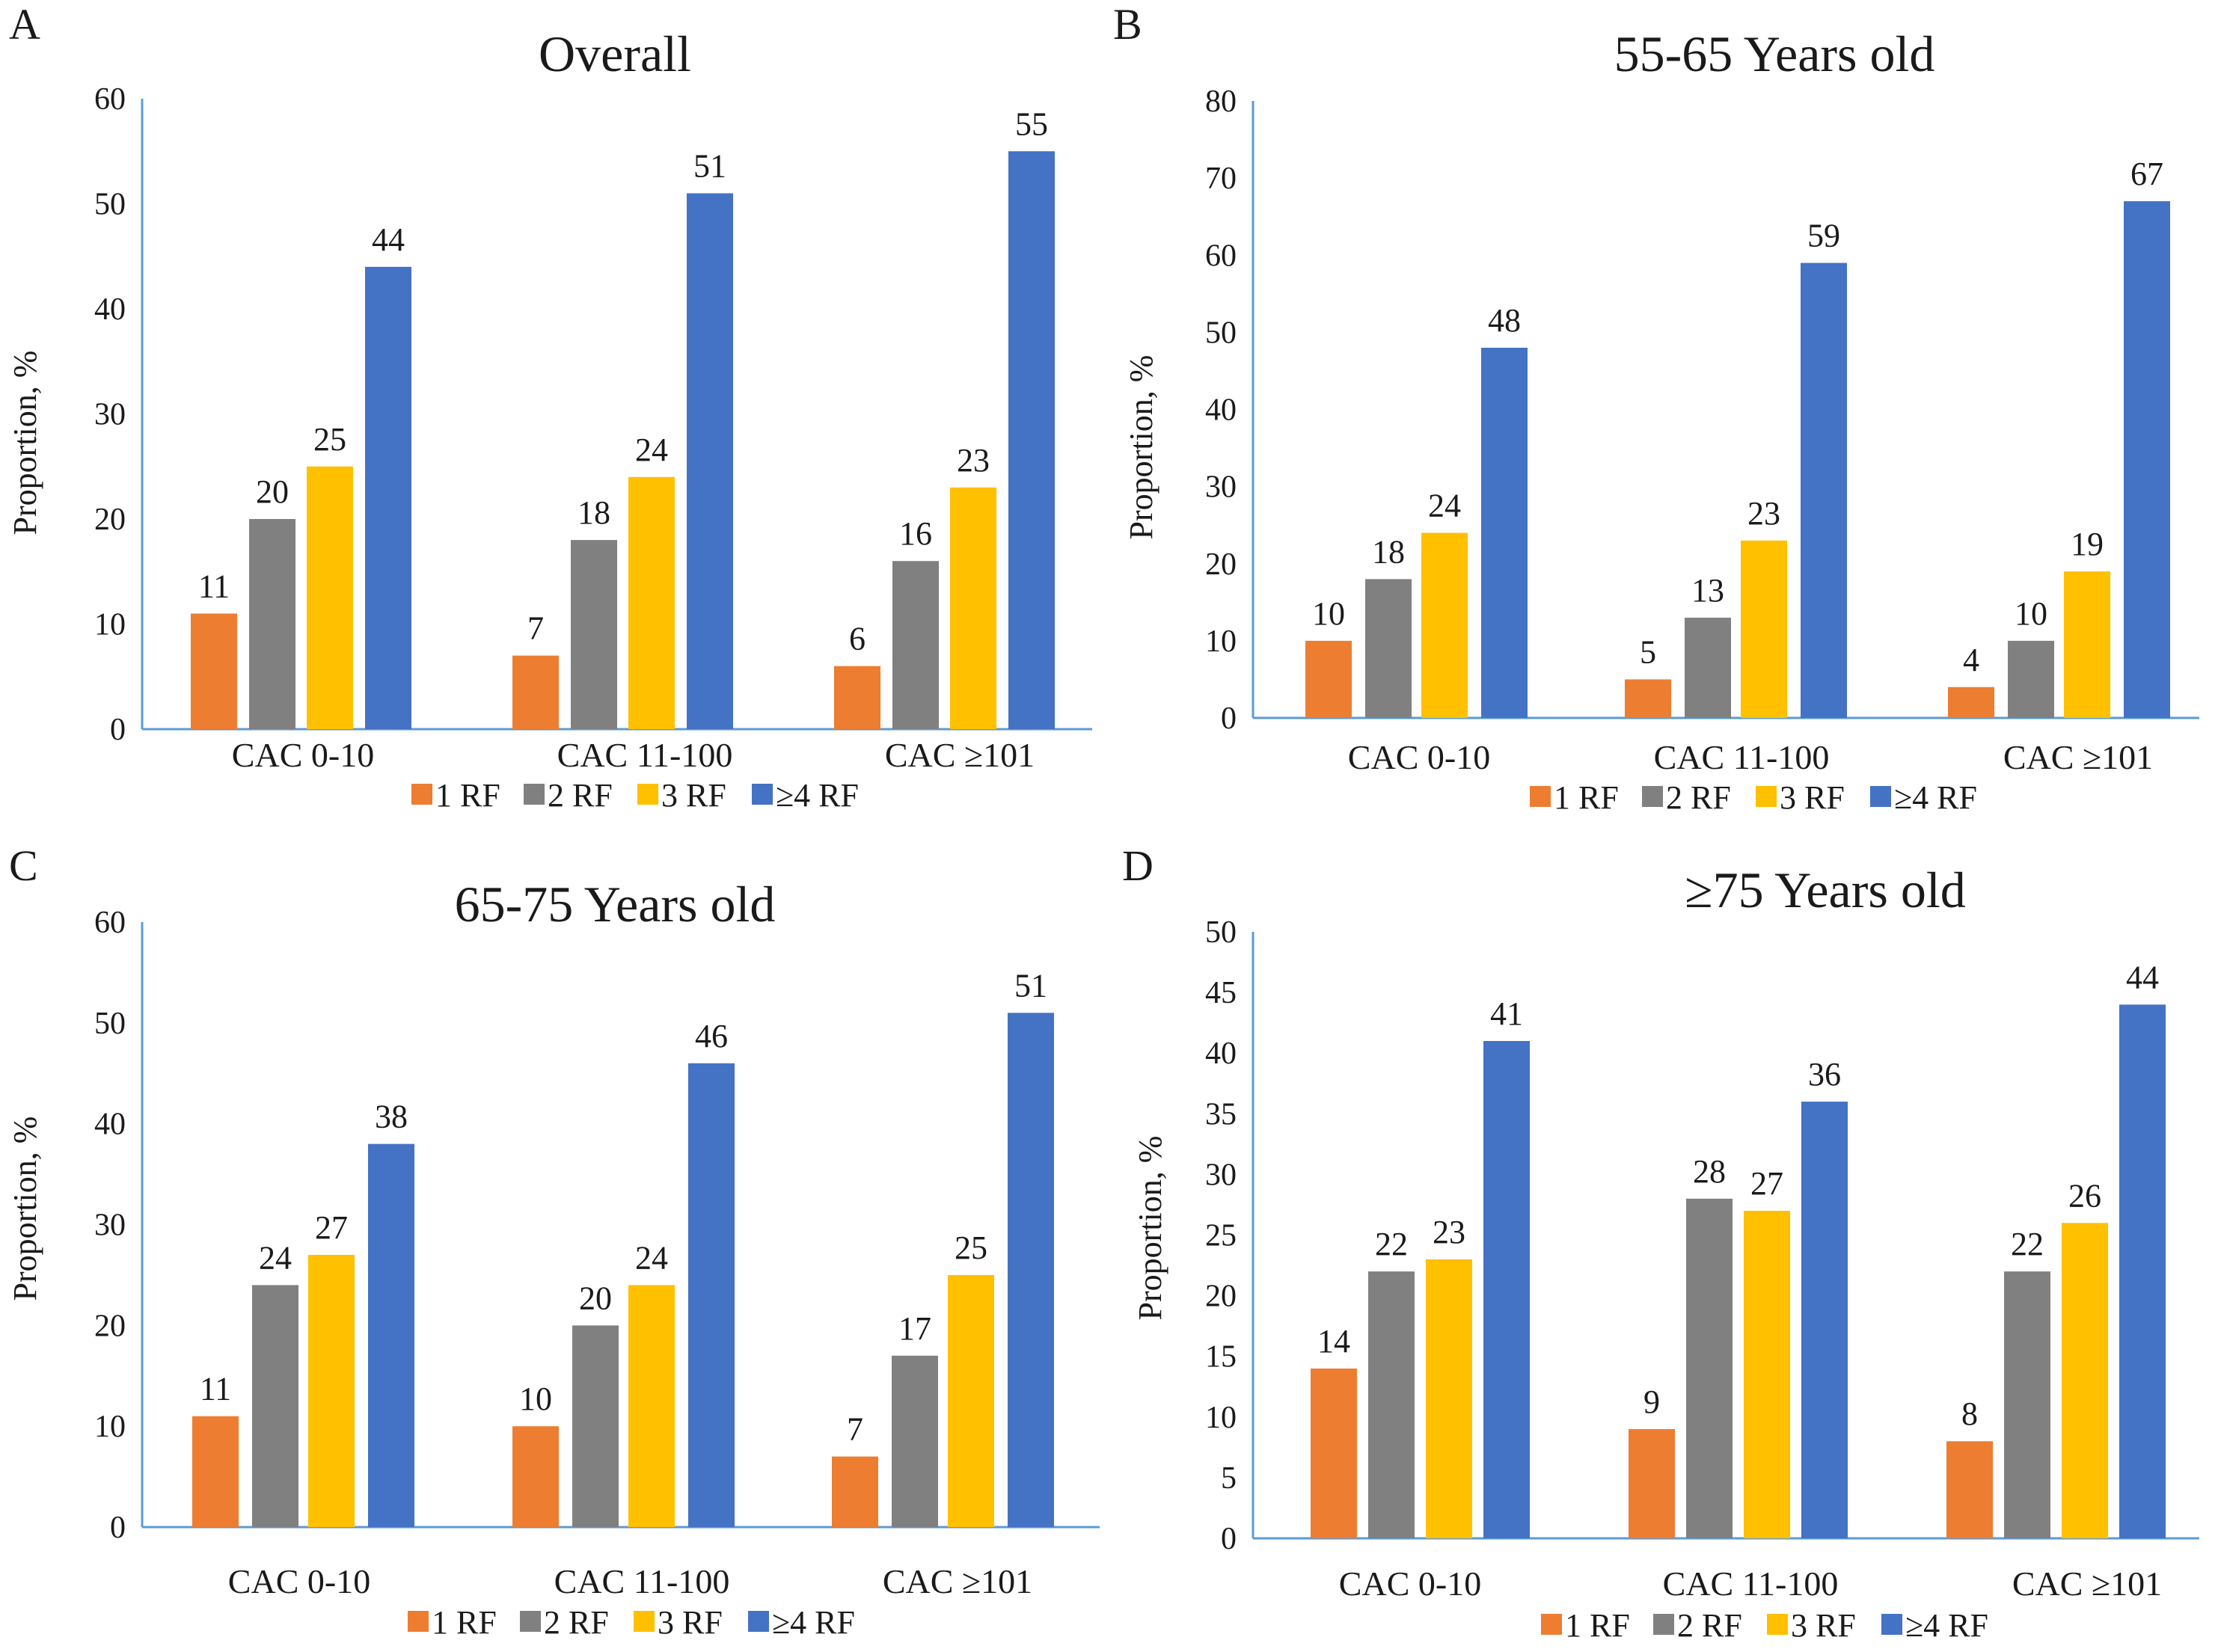 The image size is (2221, 1652). What do you see at coordinates (1221, 1114) in the screenshot?
I see `y-tick-label: 35` at bounding box center [1221, 1114].